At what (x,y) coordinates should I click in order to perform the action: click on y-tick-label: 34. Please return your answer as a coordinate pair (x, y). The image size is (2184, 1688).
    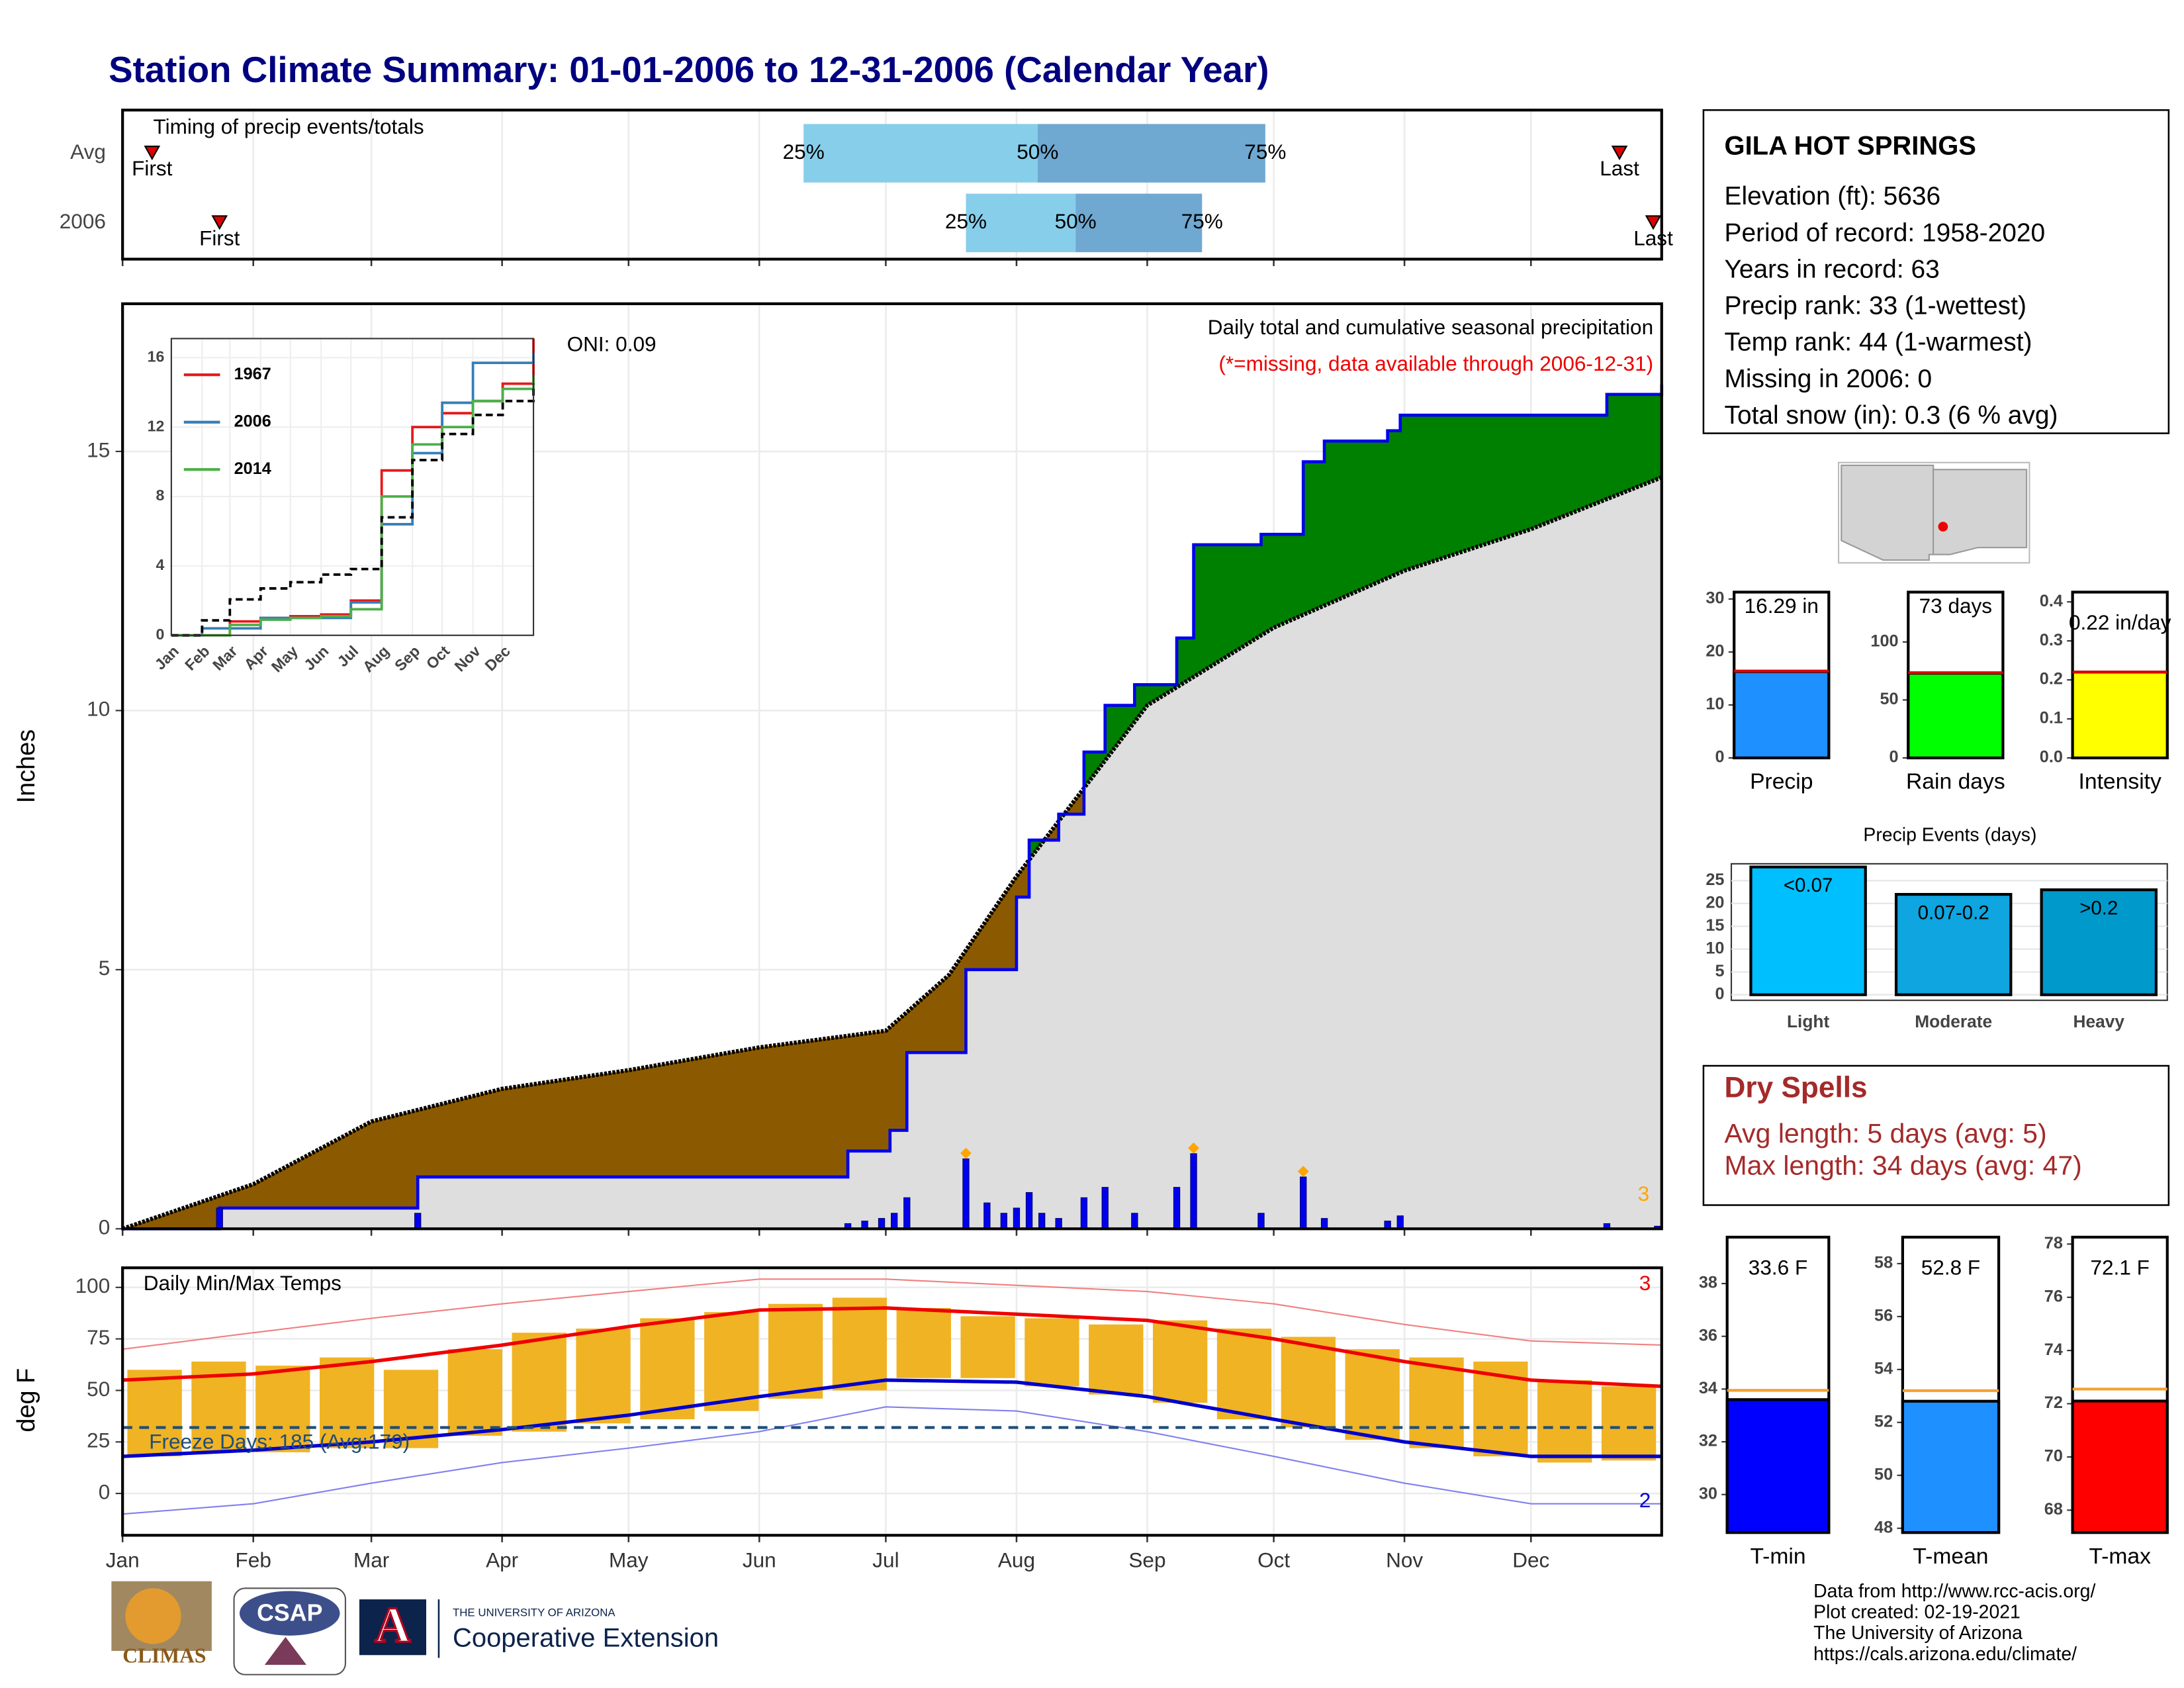
    Looking at the image, I should click on (1708, 1388).